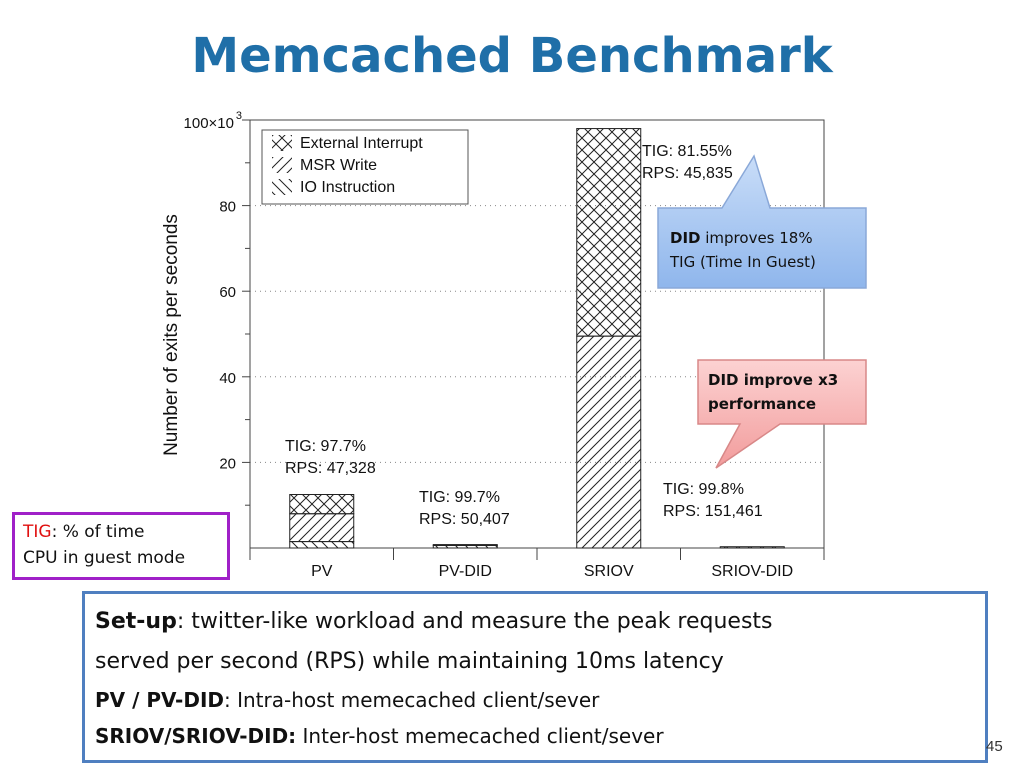 This screenshot has height=768, width=1024. What do you see at coordinates (322, 528) in the screenshot?
I see `bar-pv-msr-write` at bounding box center [322, 528].